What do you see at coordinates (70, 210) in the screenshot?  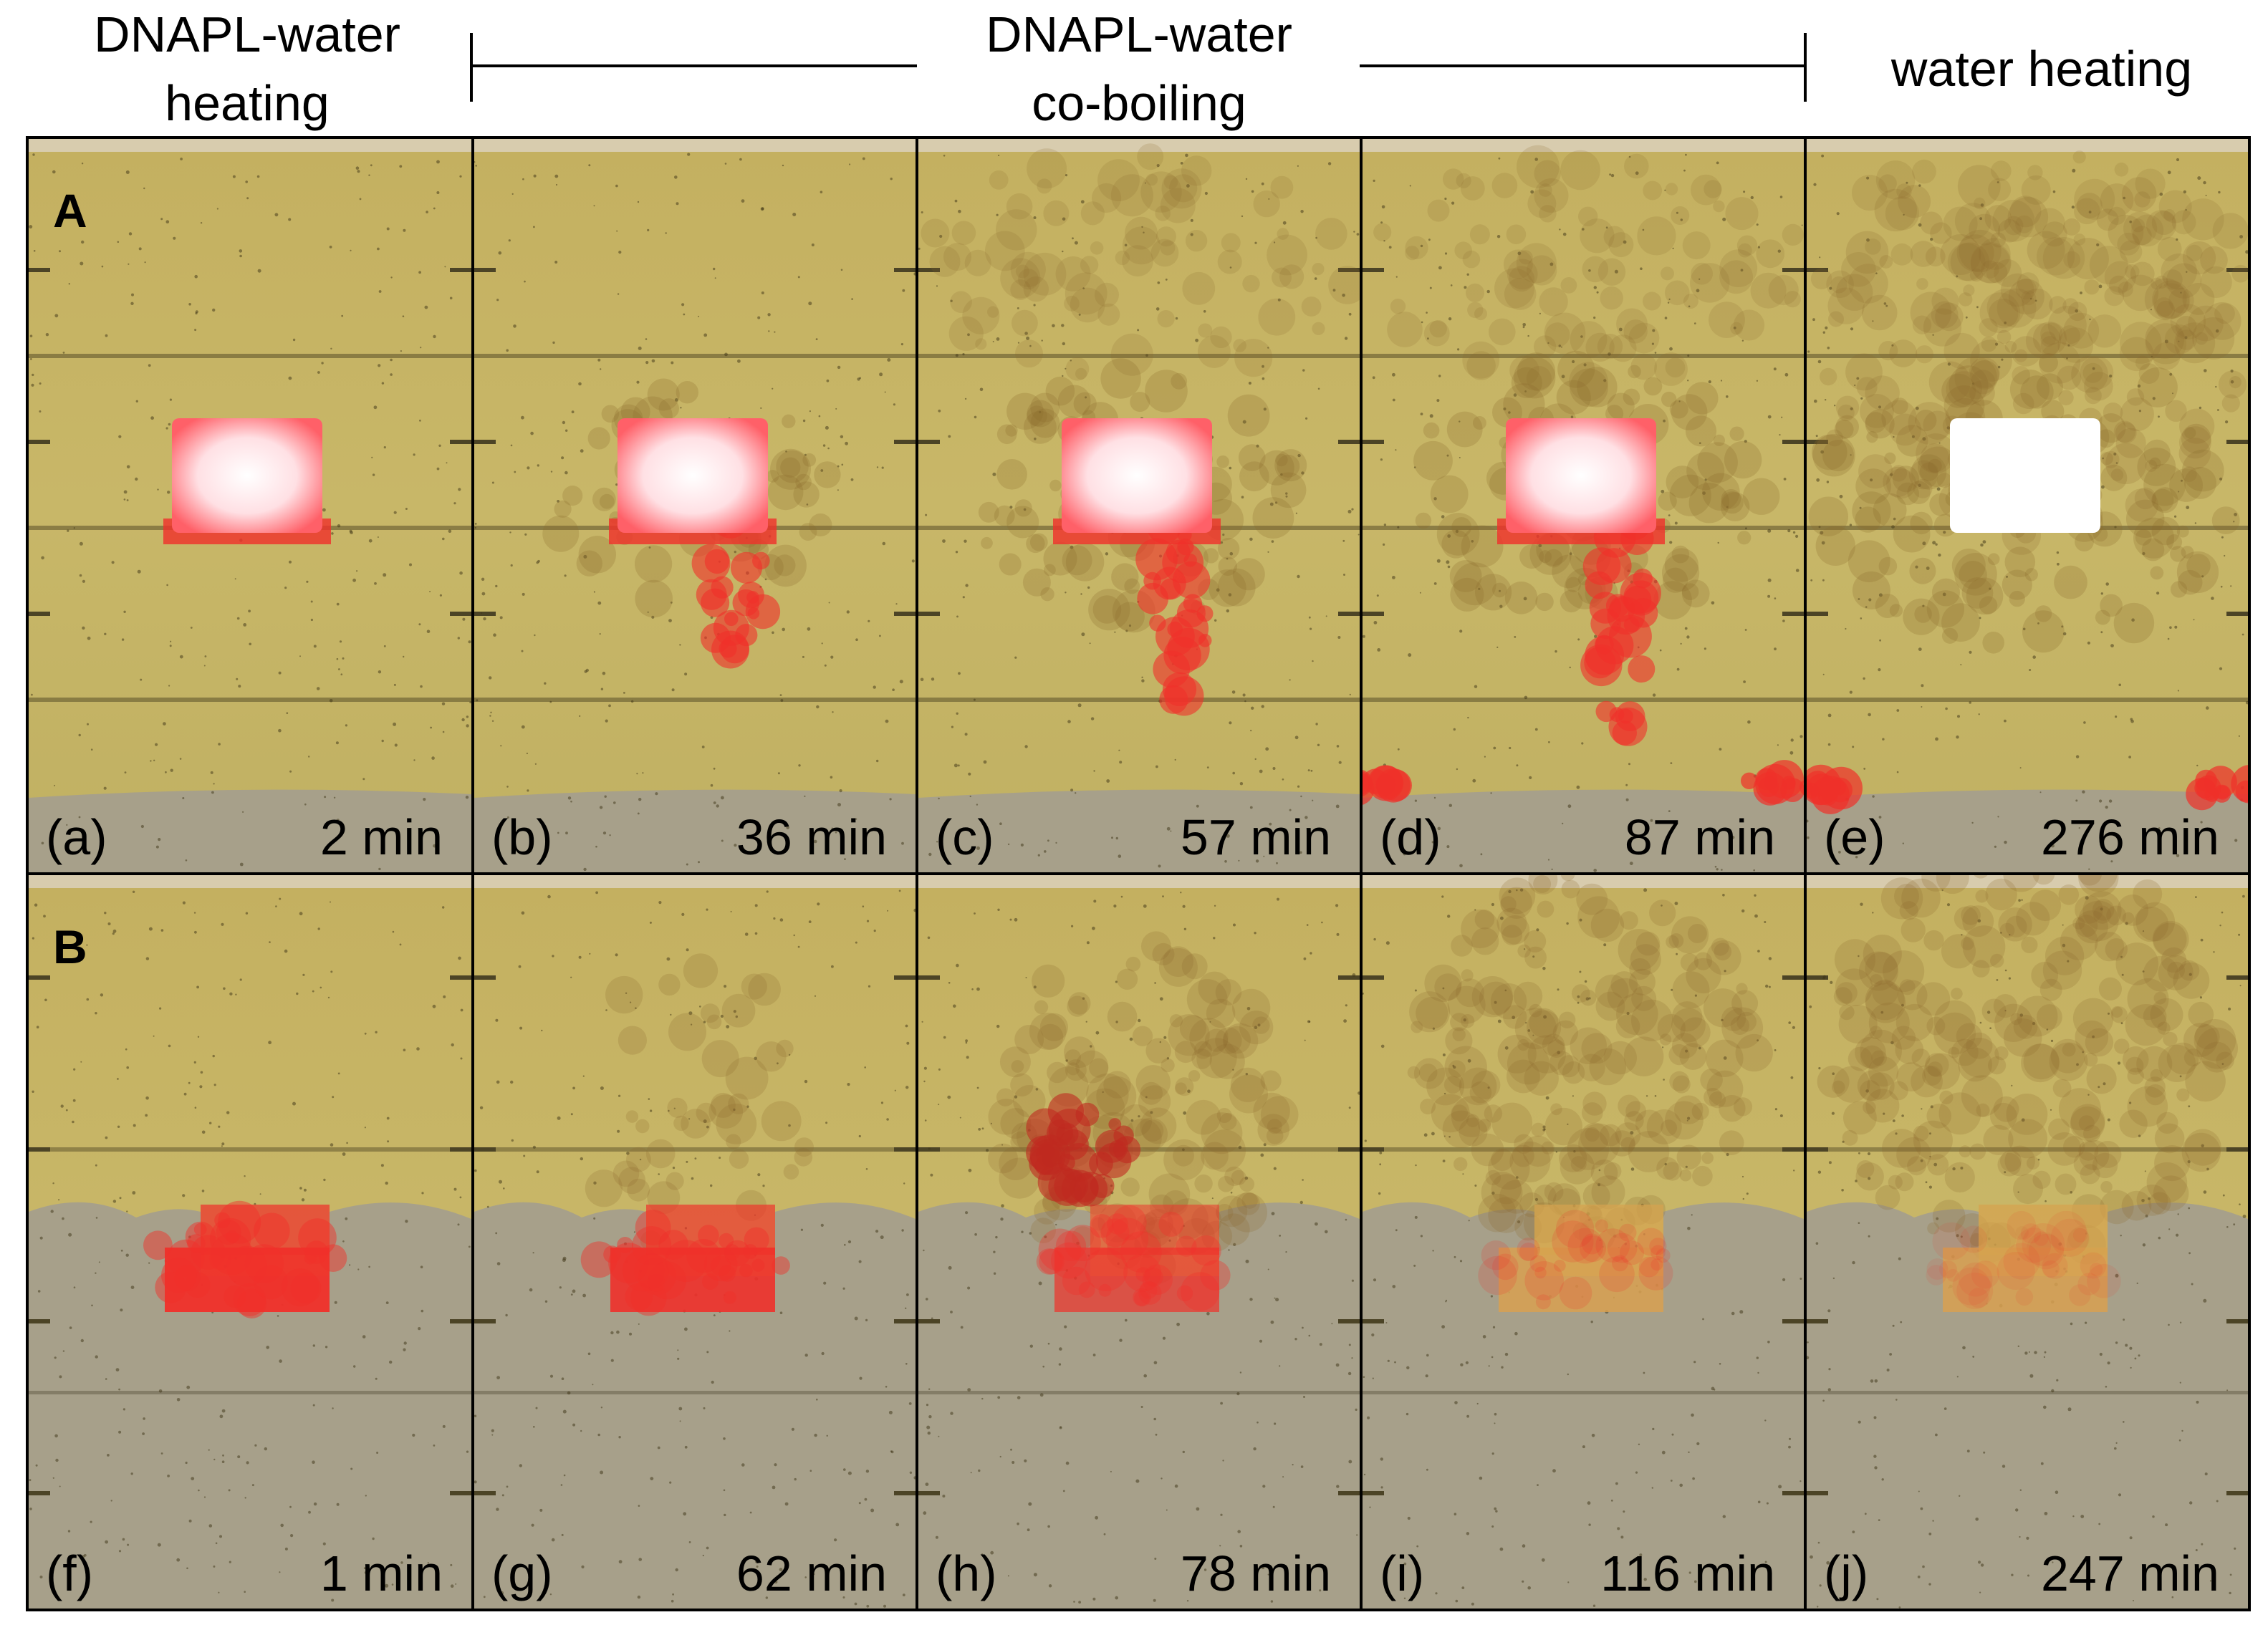 I see `row-label: A` at bounding box center [70, 210].